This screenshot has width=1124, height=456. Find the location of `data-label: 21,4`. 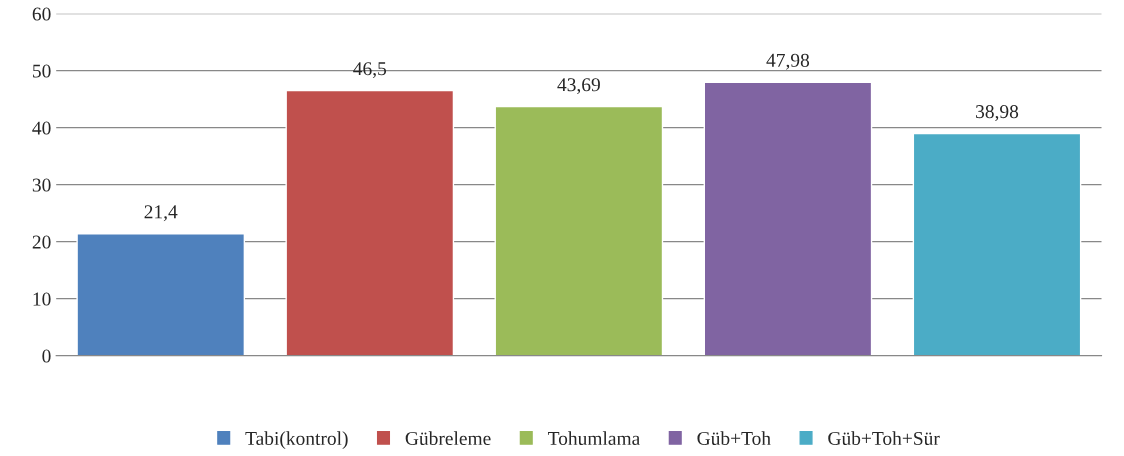

data-label: 21,4 is located at coordinates (161, 213).